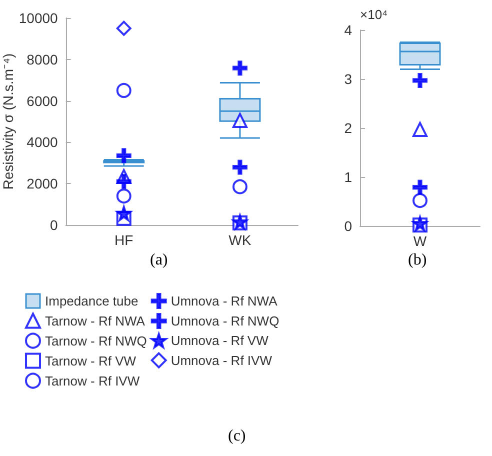  What do you see at coordinates (221, 360) in the screenshot?
I see `legend-label: Umnova - Rf IVW` at bounding box center [221, 360].